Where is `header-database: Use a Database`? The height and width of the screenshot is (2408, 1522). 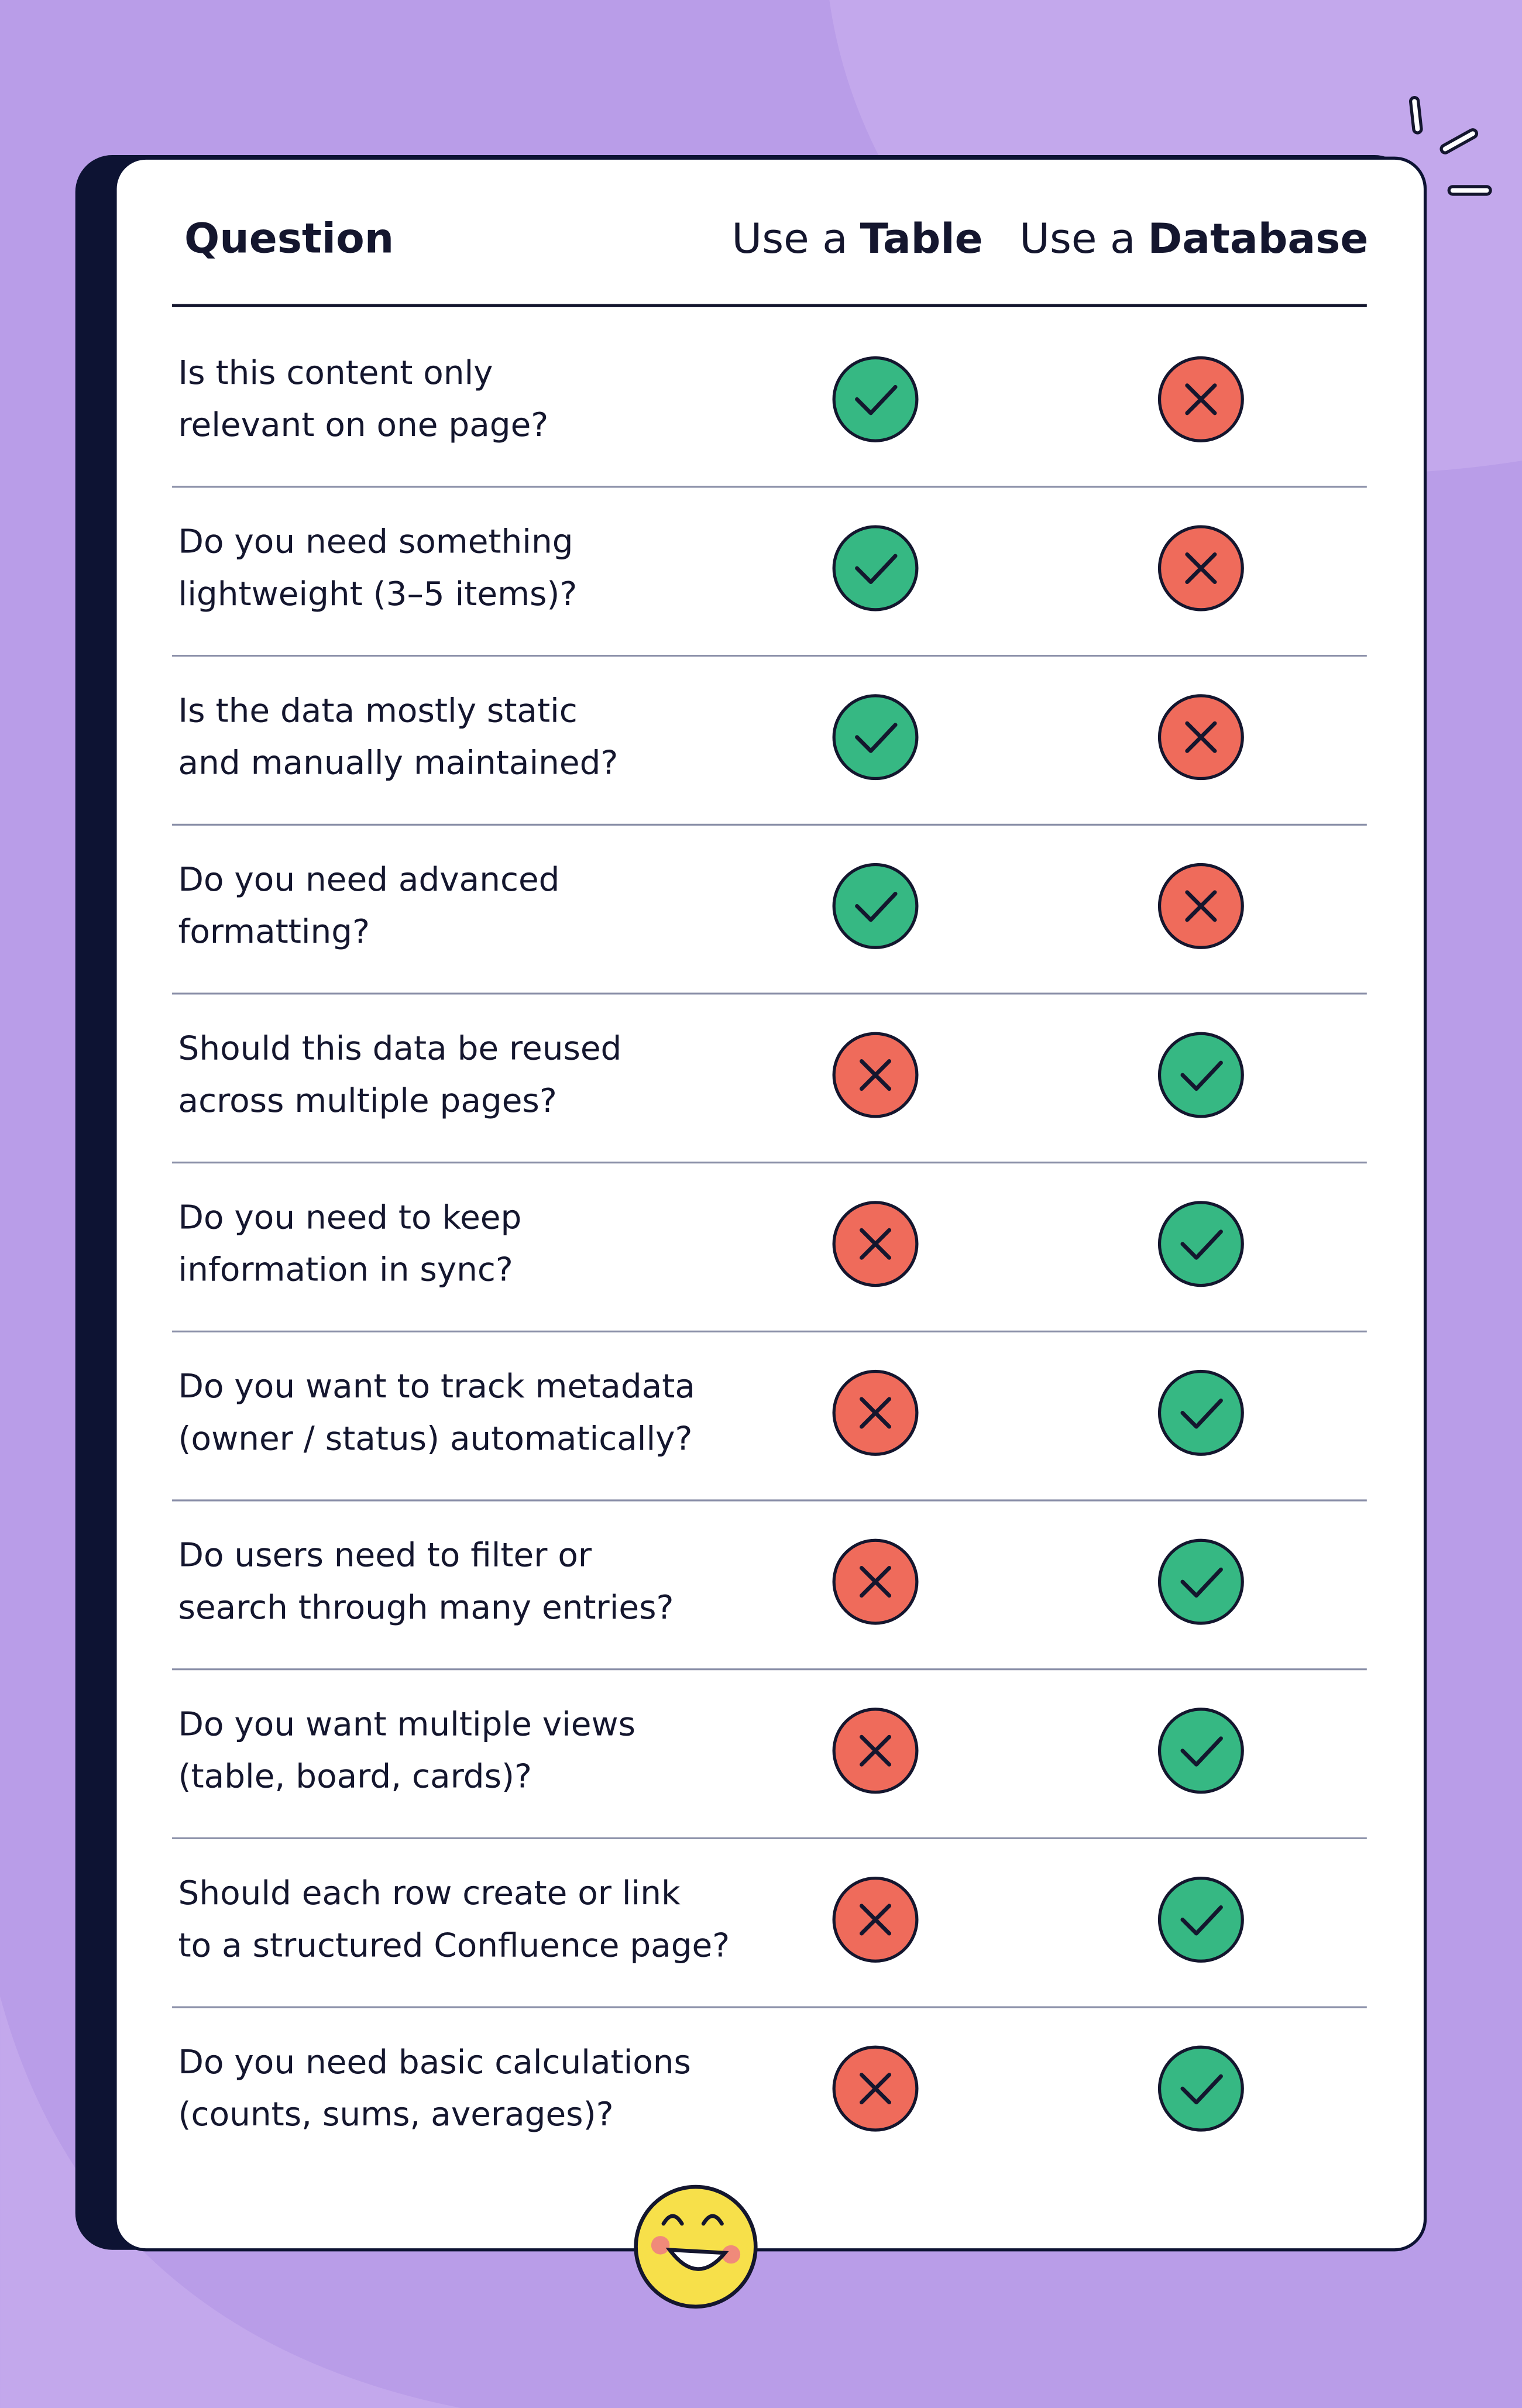
header-database: Use a Database is located at coordinates (1193, 239).